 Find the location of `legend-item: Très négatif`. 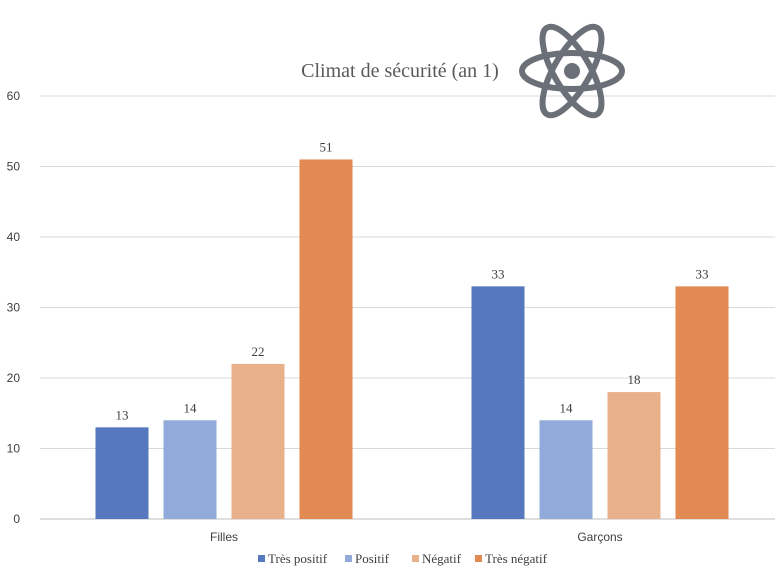

legend-item: Très négatif is located at coordinates (511, 558).